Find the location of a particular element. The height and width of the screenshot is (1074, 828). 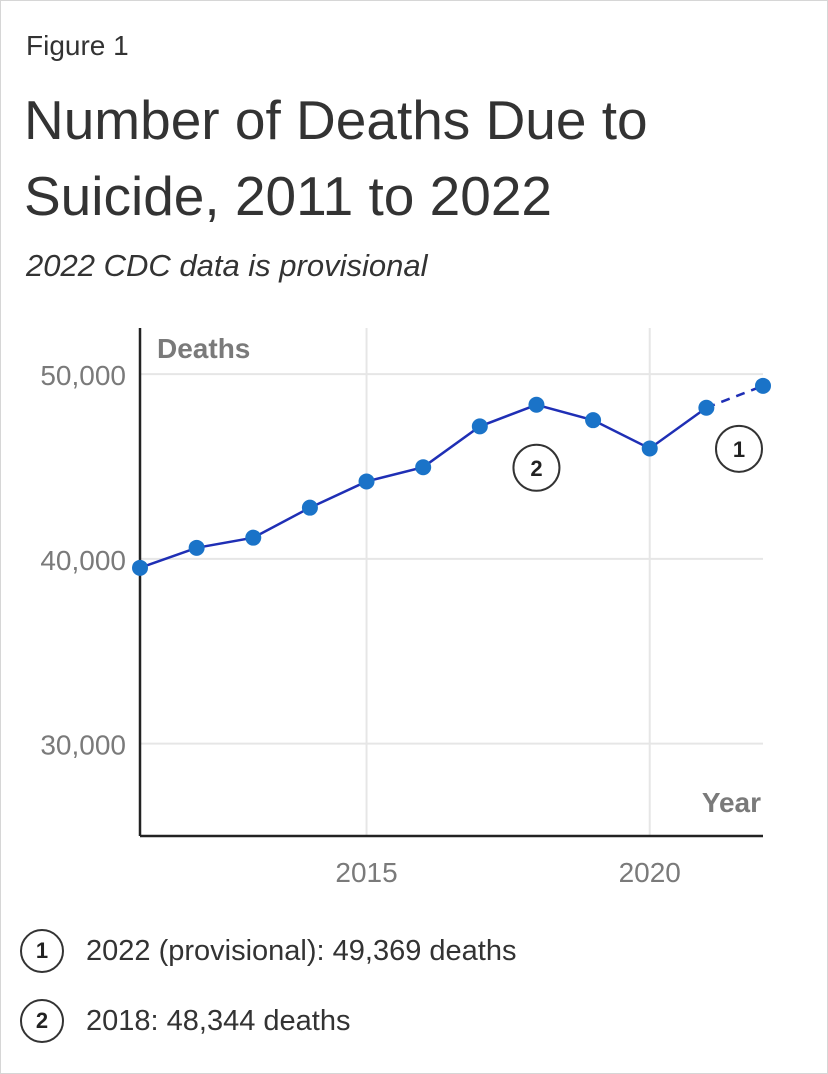

data-point-2011 is located at coordinates (140, 567).